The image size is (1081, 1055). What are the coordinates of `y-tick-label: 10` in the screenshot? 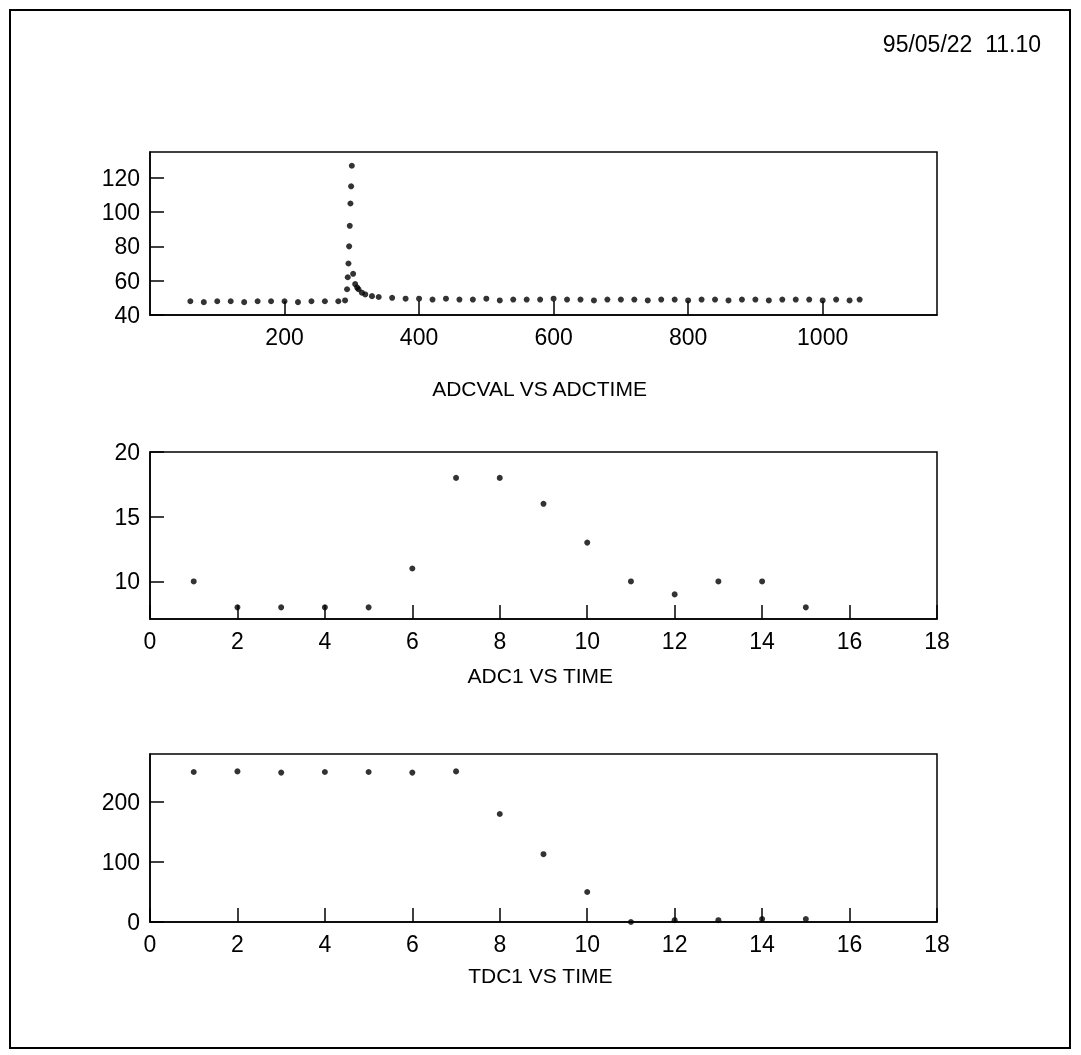 It's located at (127, 581).